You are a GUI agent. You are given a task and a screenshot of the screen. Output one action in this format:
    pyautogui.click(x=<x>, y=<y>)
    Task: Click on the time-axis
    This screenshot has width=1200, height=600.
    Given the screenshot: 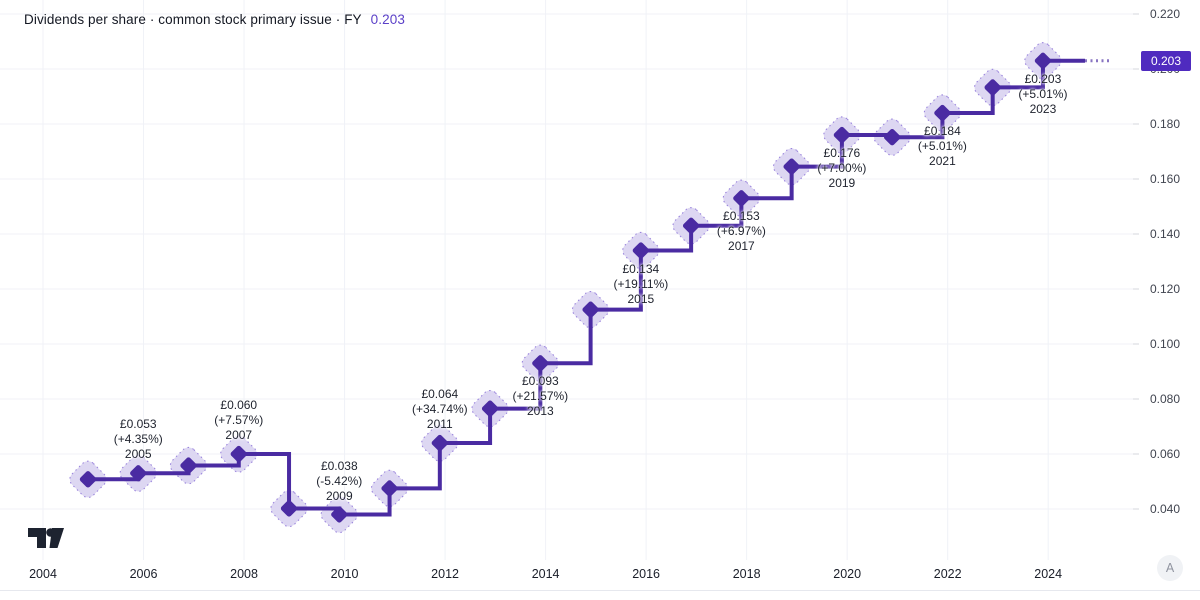 What is the action you would take?
    pyautogui.click(x=566, y=573)
    